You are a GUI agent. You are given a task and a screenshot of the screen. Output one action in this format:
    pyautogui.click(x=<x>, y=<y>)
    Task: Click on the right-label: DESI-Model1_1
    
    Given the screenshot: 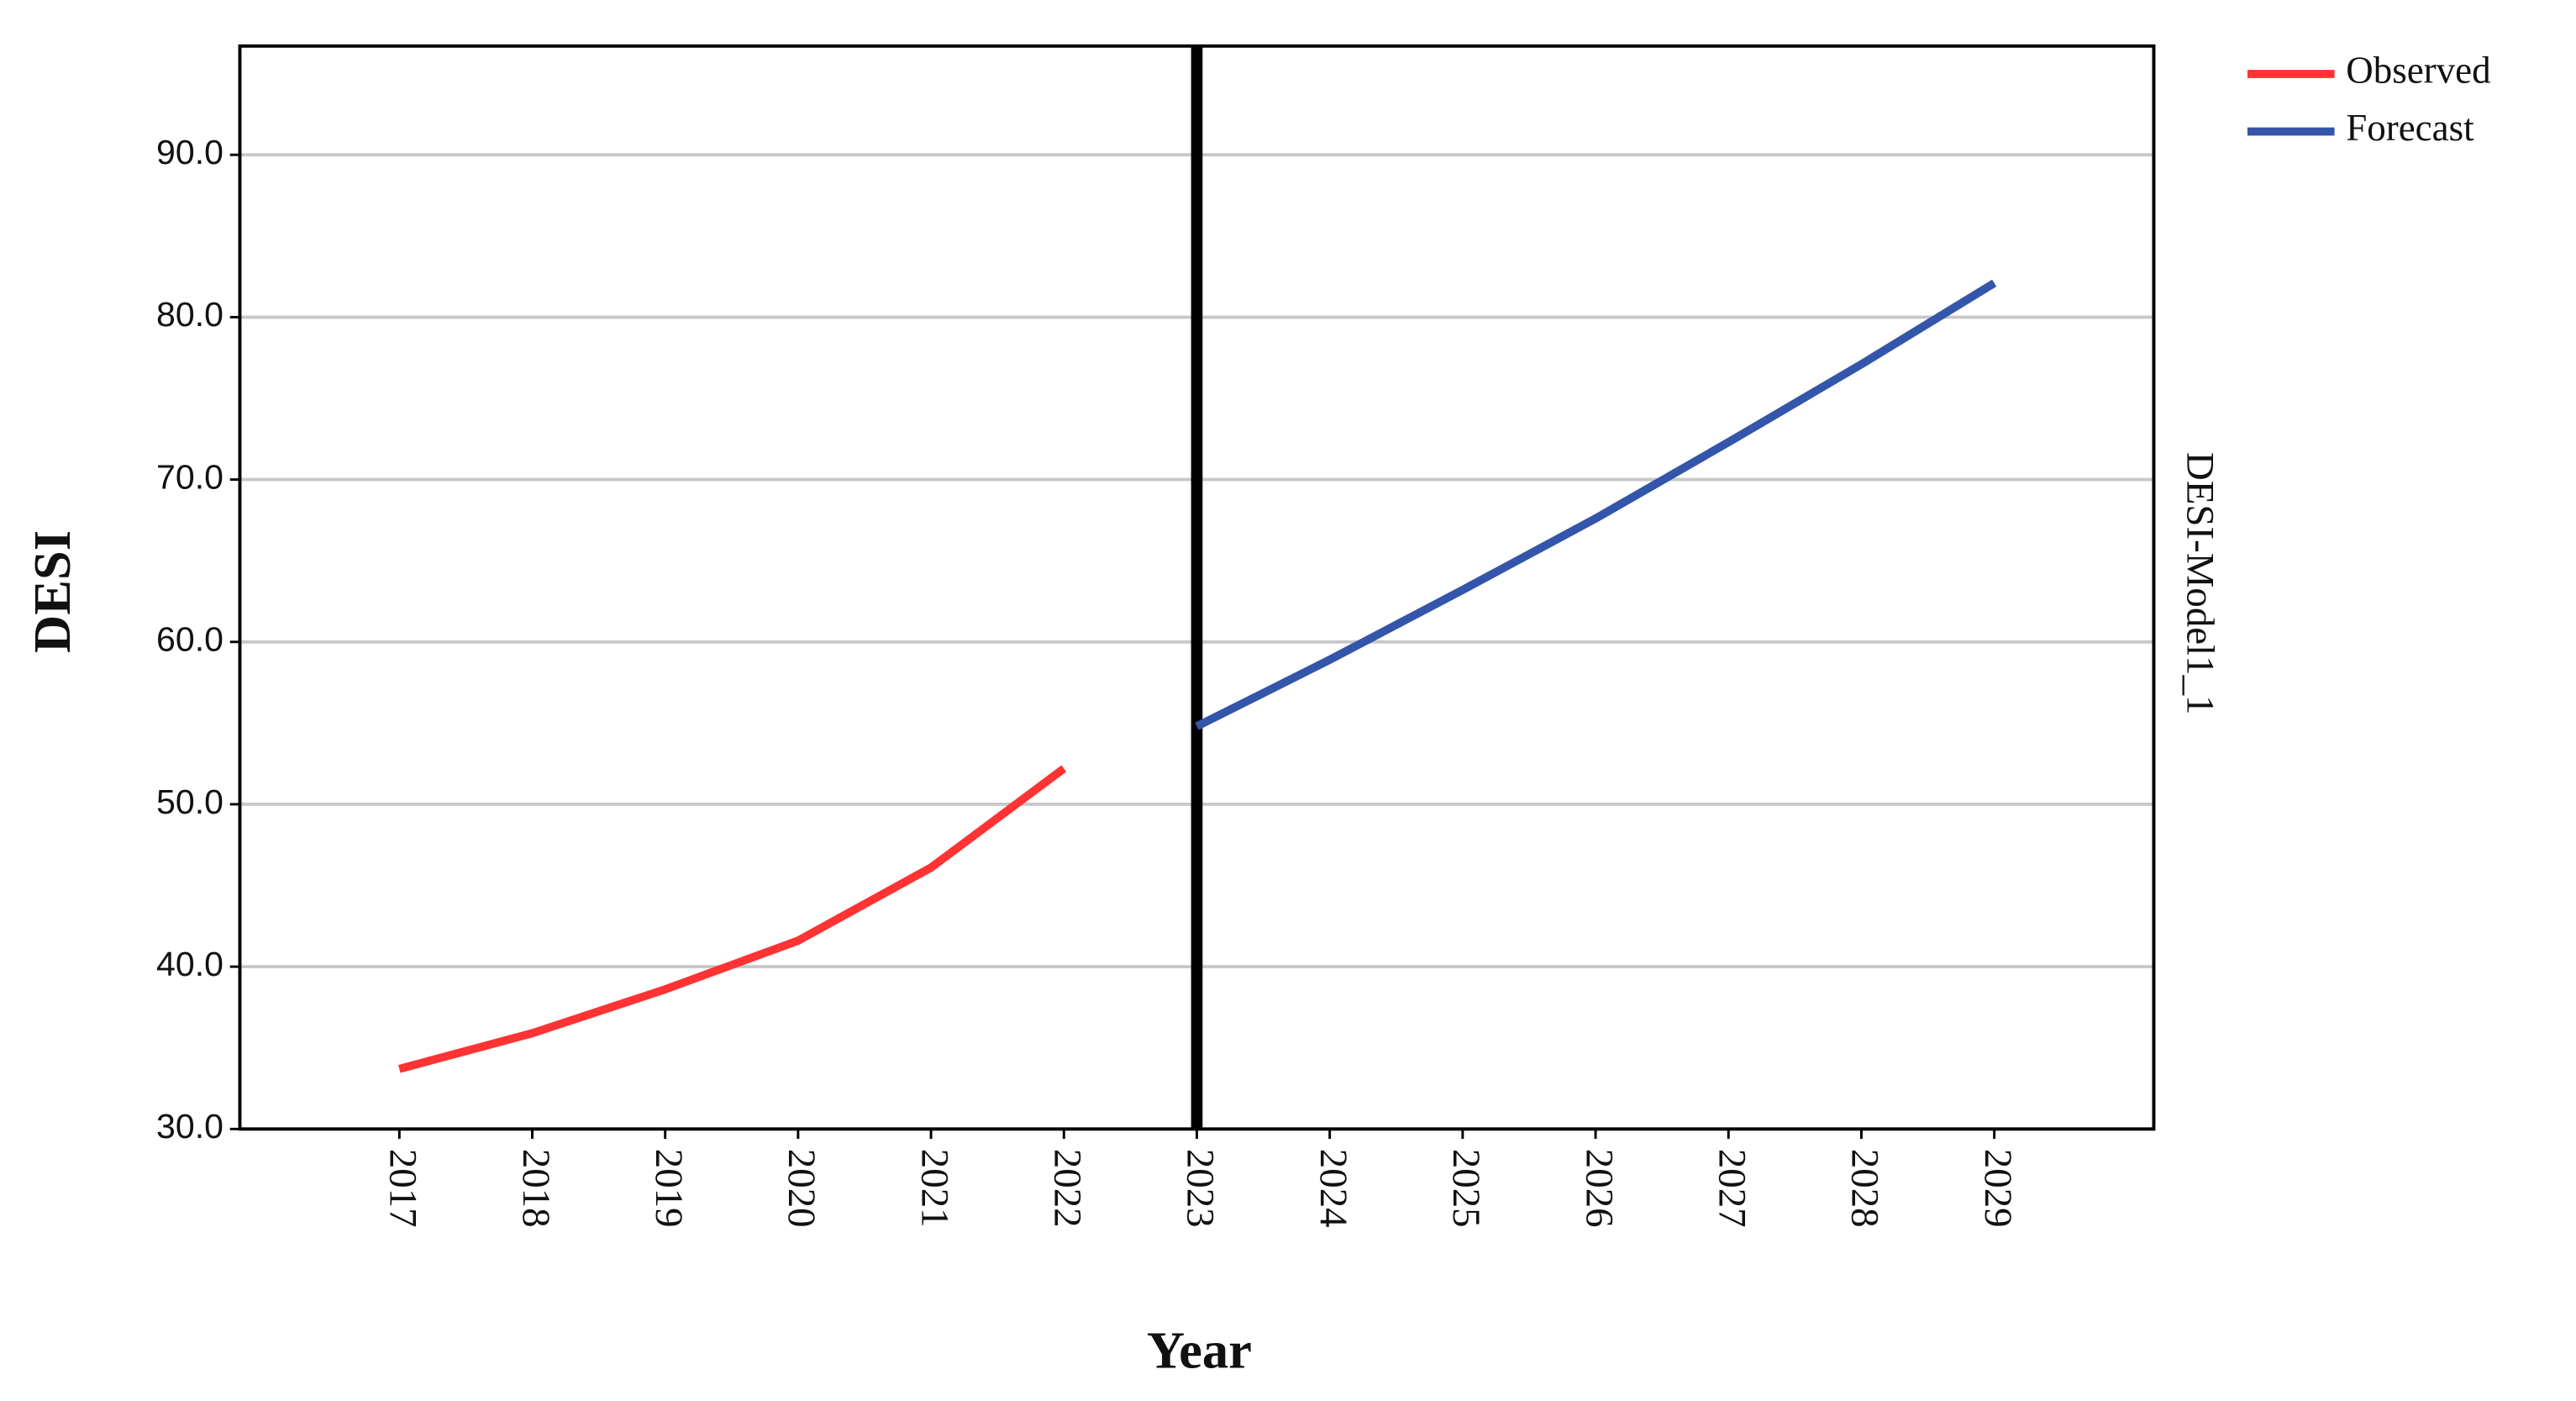 What is the action you would take?
    pyautogui.click(x=2200, y=583)
    